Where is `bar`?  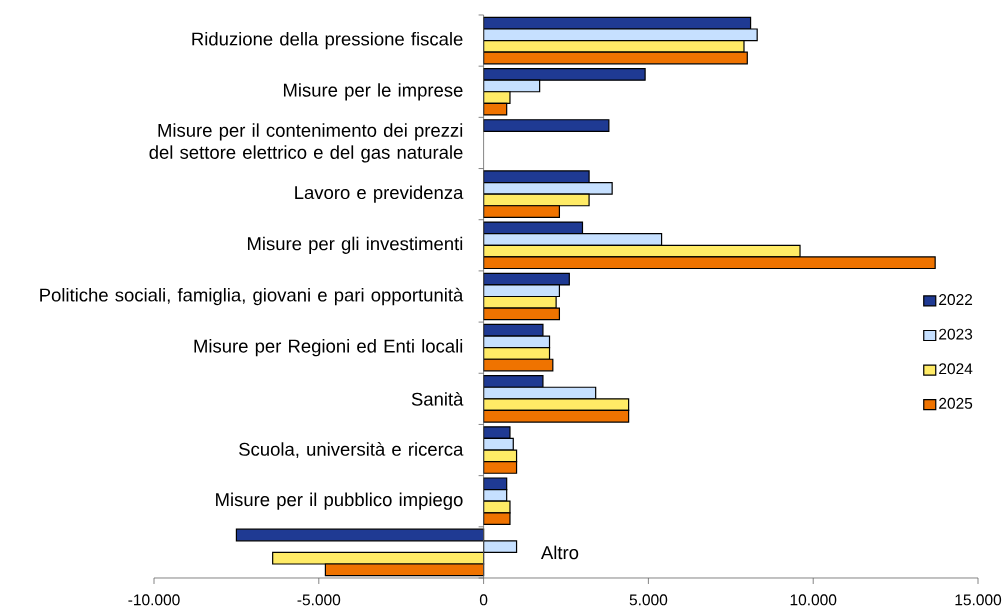
bar is located at coordinates (546, 125).